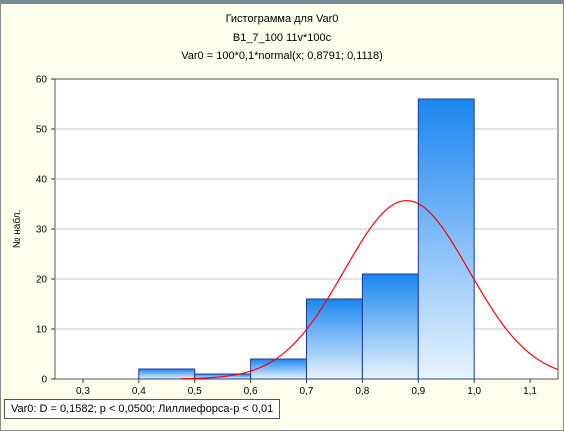 The height and width of the screenshot is (431, 564). I want to click on y-axis-ticks: 0 10 20 30 40 50 60, so click(45, 230).